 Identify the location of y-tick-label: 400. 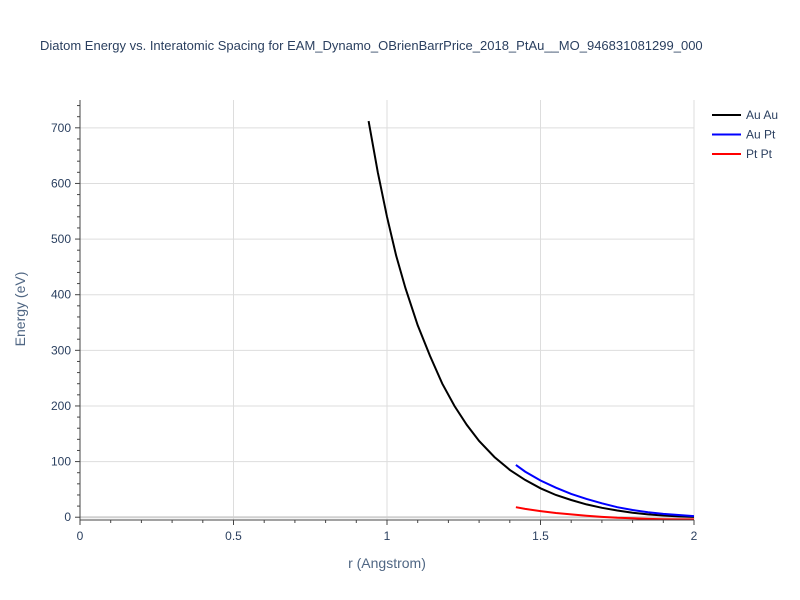
(61, 295).